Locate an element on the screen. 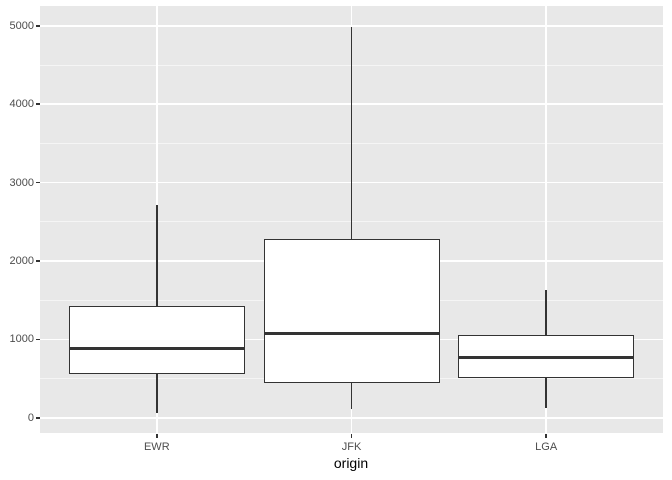 This screenshot has width=672, height=480. y-tick-label: 1000 is located at coordinates (21, 339).